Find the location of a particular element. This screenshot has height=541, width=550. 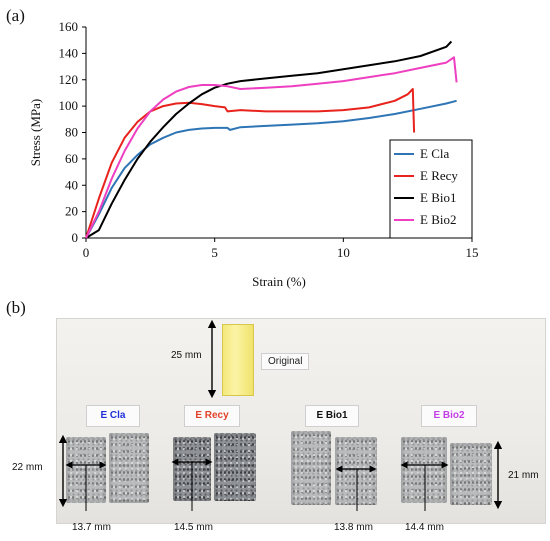

y-tick-label: 120 is located at coordinates (69, 79).